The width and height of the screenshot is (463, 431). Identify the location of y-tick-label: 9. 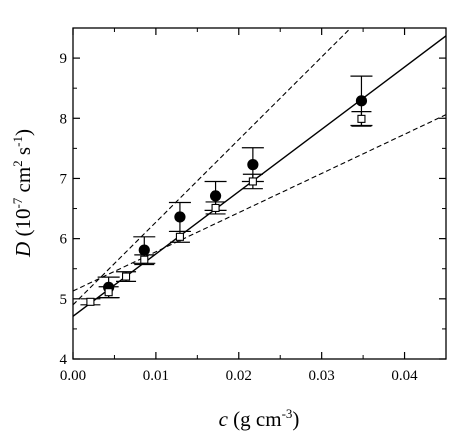
(64, 59).